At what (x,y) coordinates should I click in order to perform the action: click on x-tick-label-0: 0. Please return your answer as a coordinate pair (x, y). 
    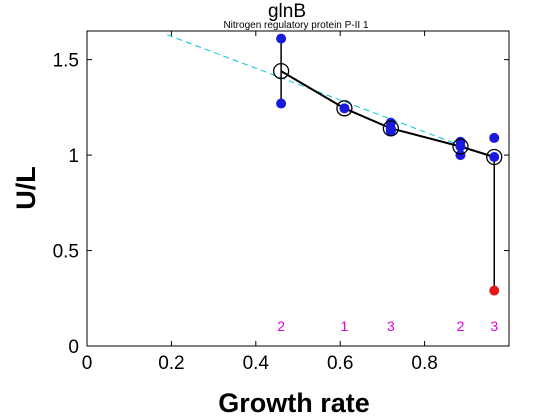
    Looking at the image, I should click on (87, 363).